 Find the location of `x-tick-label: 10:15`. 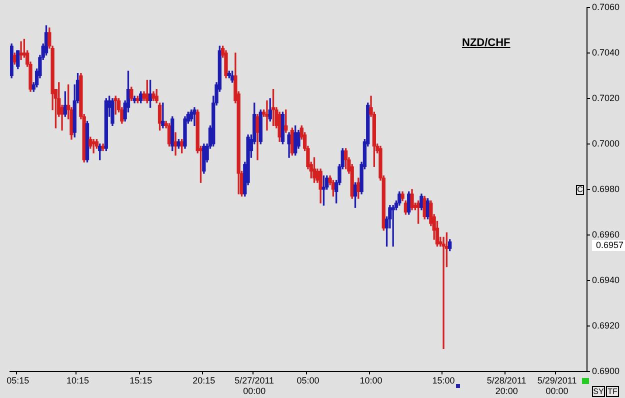

x-tick-label: 10:15 is located at coordinates (78, 380).